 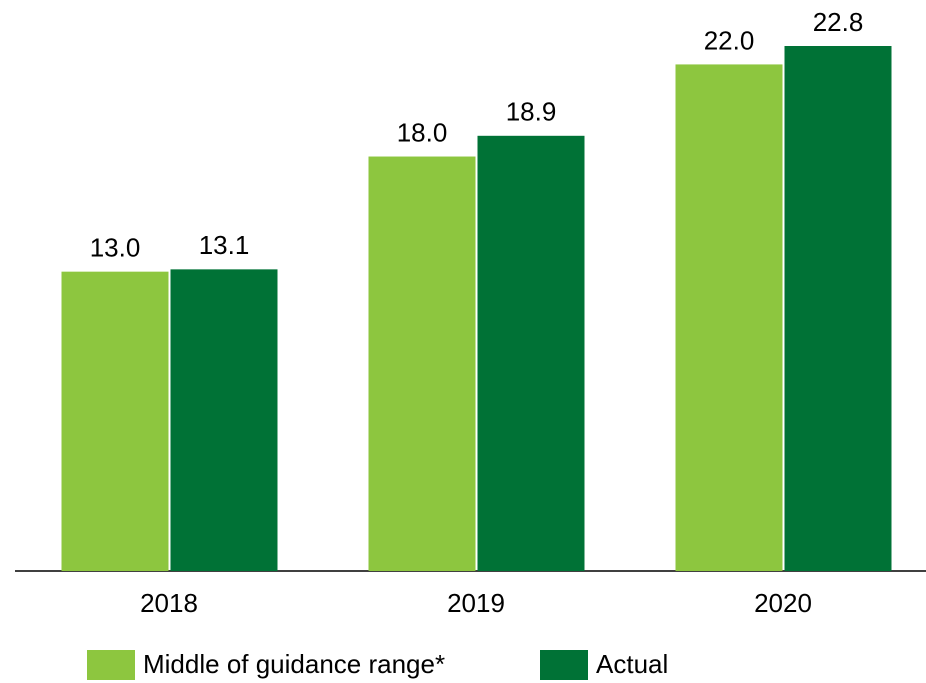 I want to click on data-label: 13.0, so click(x=115, y=248).